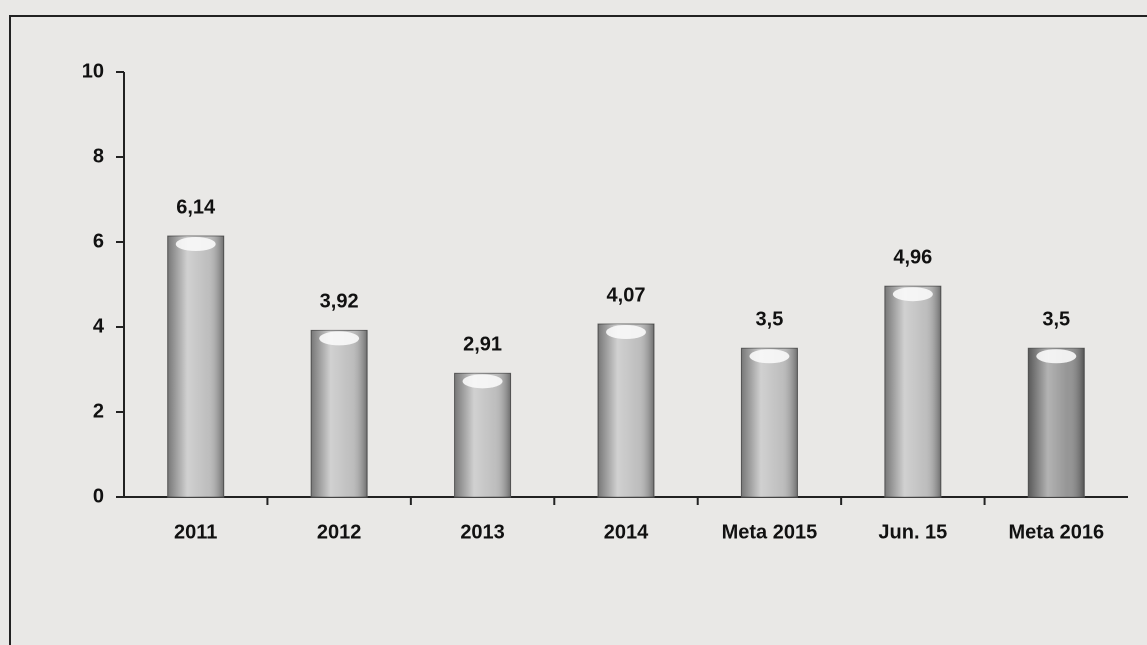  I want to click on y-tick-label: 10, so click(93, 71).